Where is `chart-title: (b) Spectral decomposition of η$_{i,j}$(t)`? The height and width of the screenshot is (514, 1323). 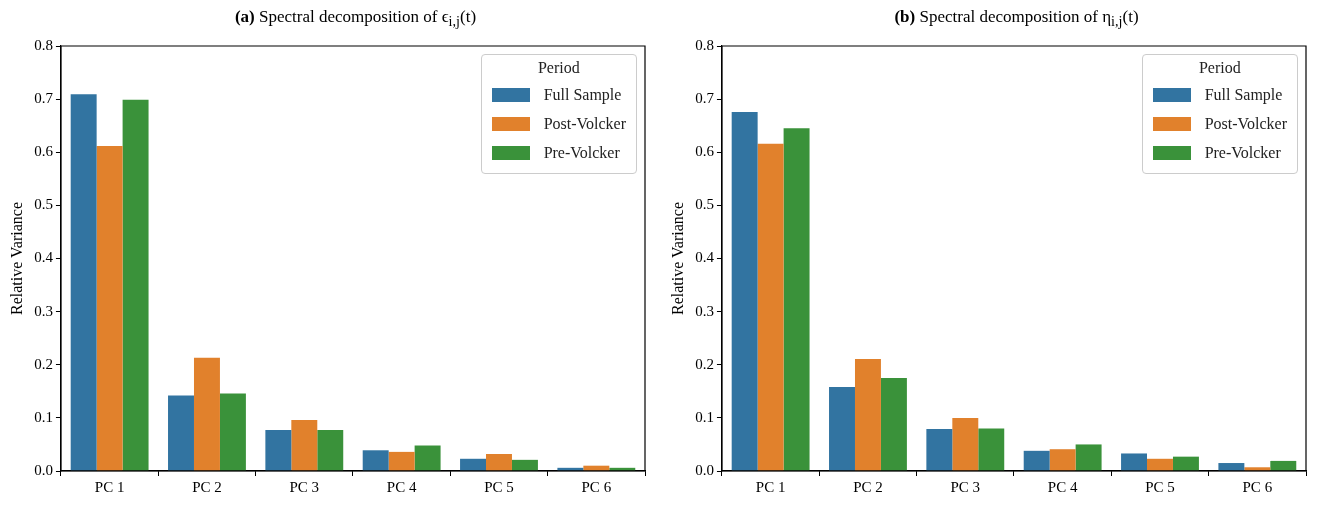
chart-title: (b) Spectral decomposition of η$_{i,j}$(t) is located at coordinates (1016, 19).